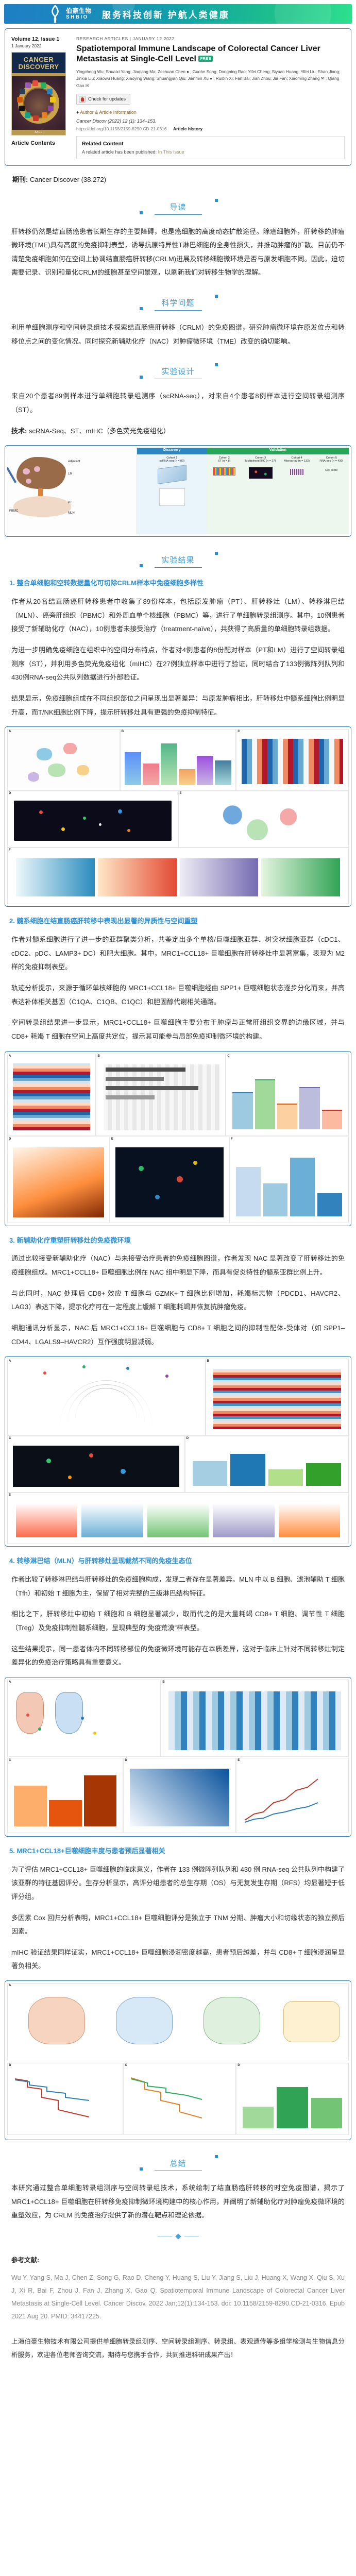 The width and height of the screenshot is (356, 2576). I want to click on figure-1-cell-score-label: Cell score, so click(331, 471).